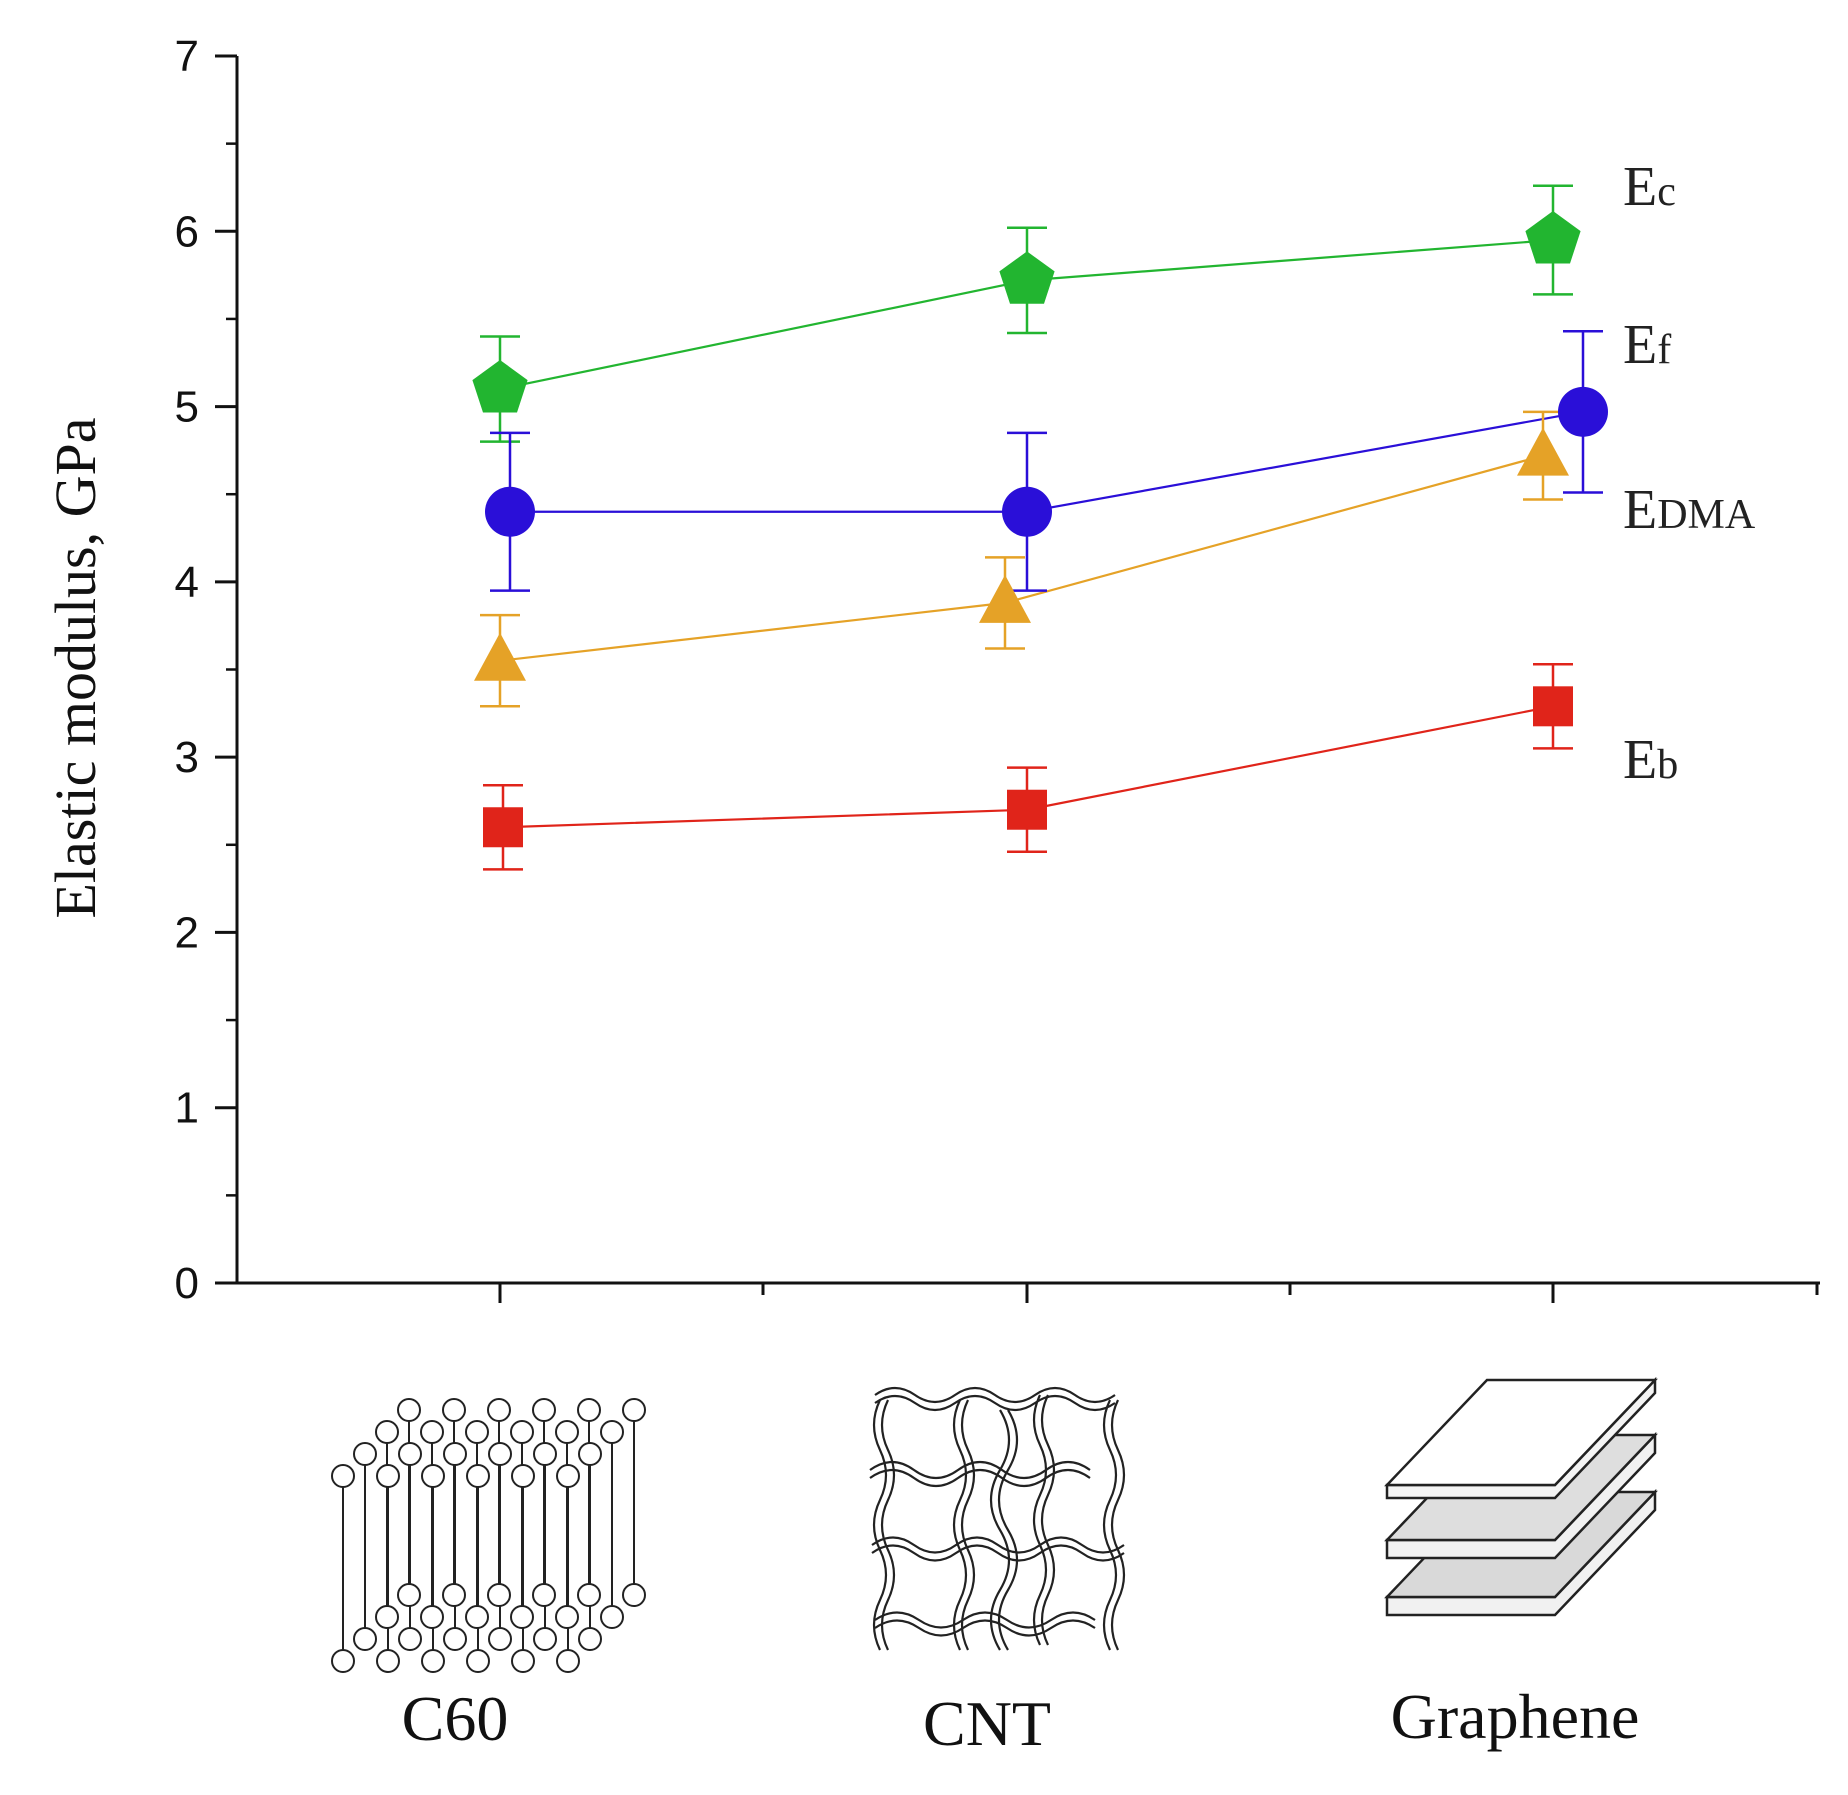  Describe the element at coordinates (987, 1723) in the screenshot. I see `category-label-cnt: CNT` at that location.